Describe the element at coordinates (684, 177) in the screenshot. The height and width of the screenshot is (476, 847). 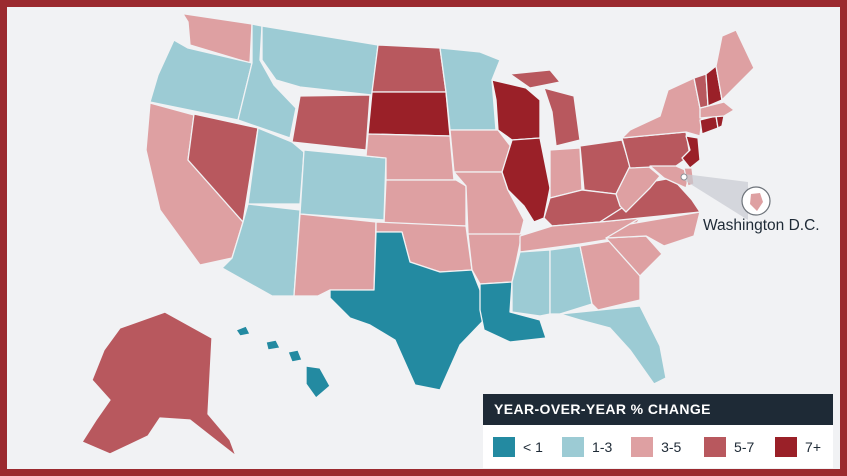
I see `dc-location-marker` at that location.